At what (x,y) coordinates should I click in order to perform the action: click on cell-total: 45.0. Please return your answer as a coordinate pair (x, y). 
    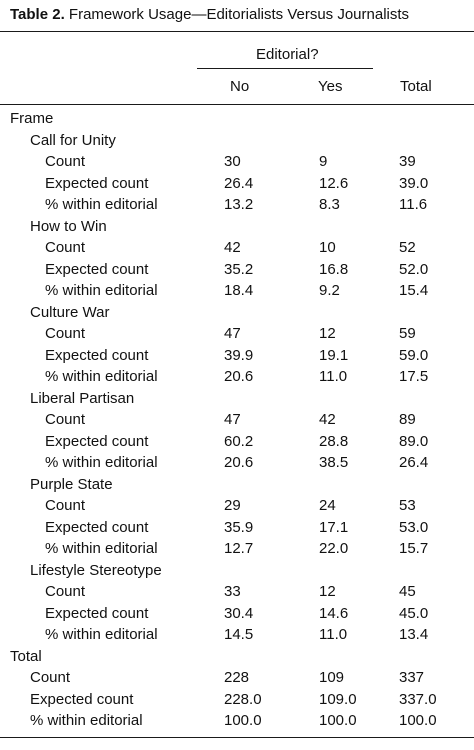
    Looking at the image, I should click on (414, 613).